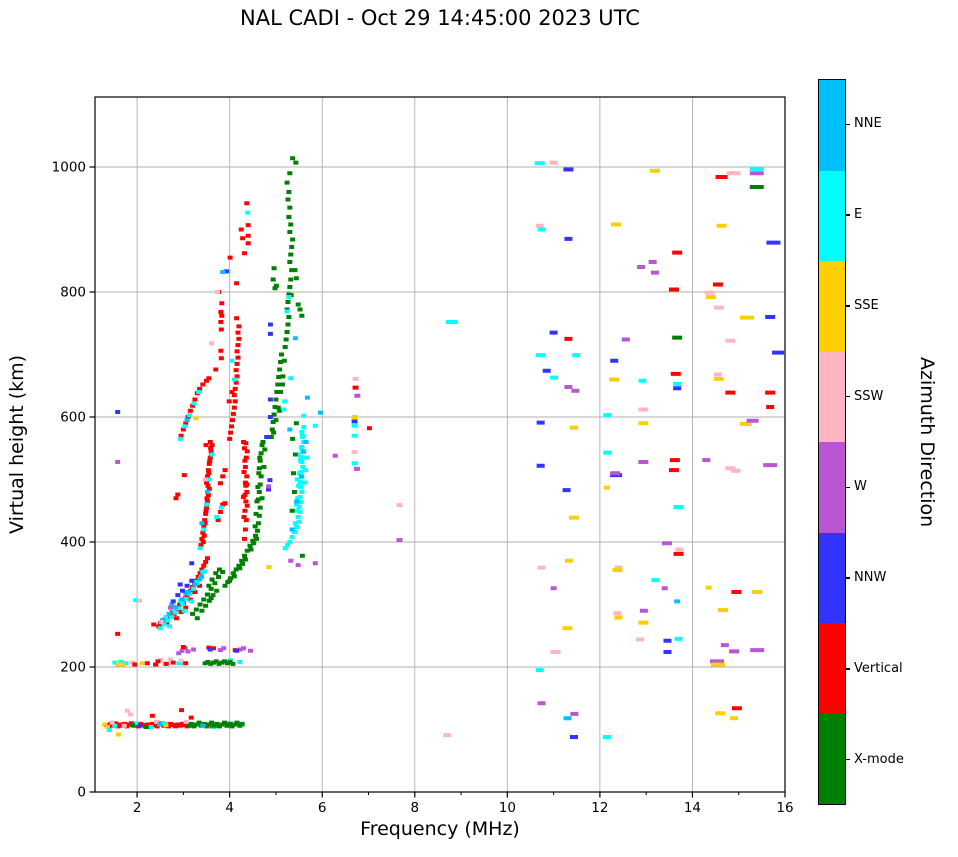  I want to click on x-axis-label: Frequency (MHz), so click(440, 829).